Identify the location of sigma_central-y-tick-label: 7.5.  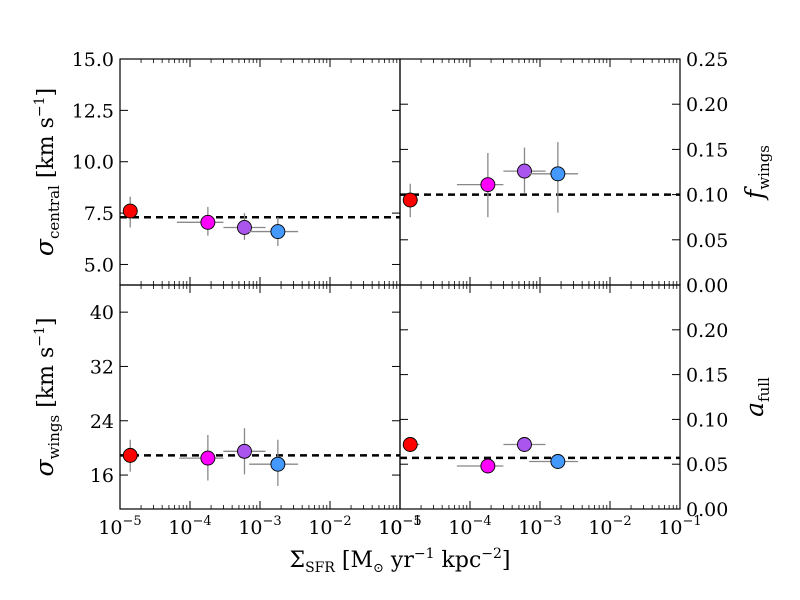
(99, 214).